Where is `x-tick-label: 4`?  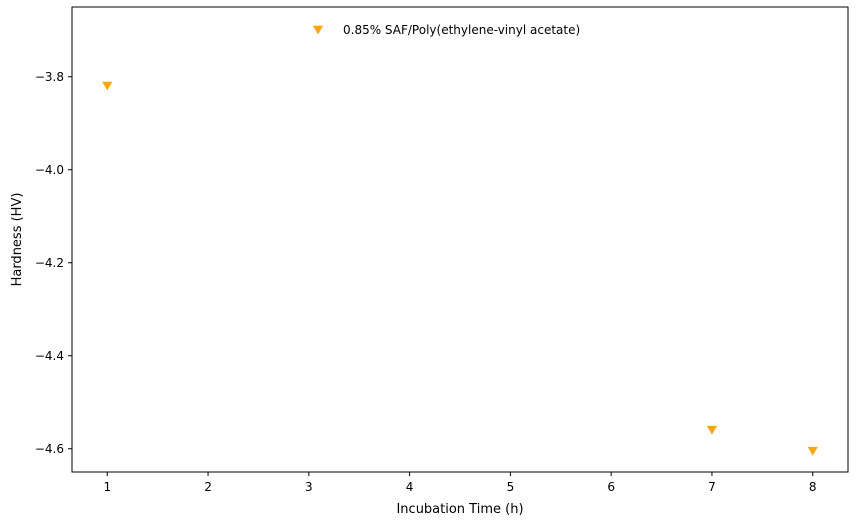
x-tick-label: 4 is located at coordinates (410, 487).